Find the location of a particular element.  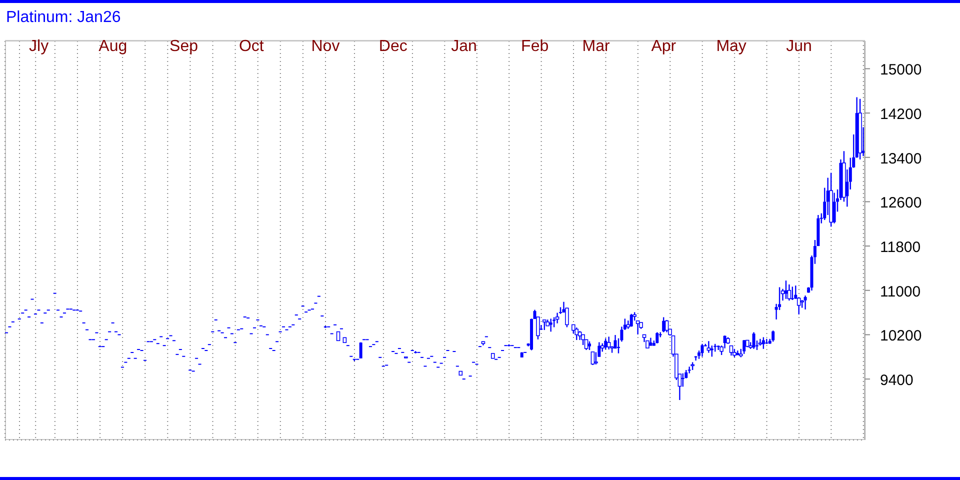

x-tick-label: Sep is located at coordinates (184, 46).